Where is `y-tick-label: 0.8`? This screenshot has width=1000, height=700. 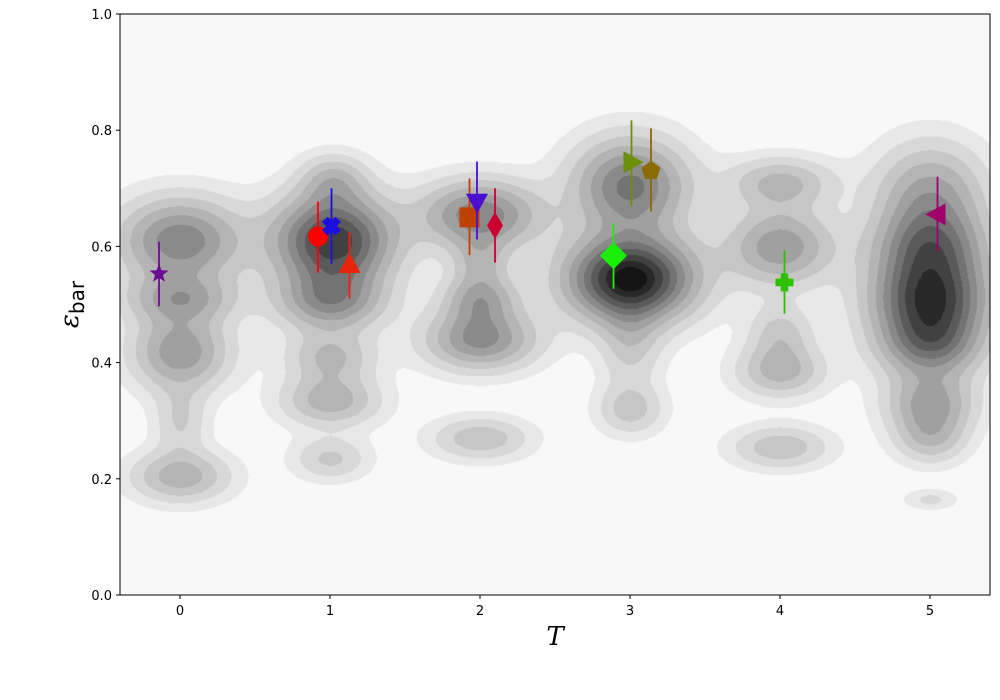
y-tick-label: 0.8 is located at coordinates (101, 131).